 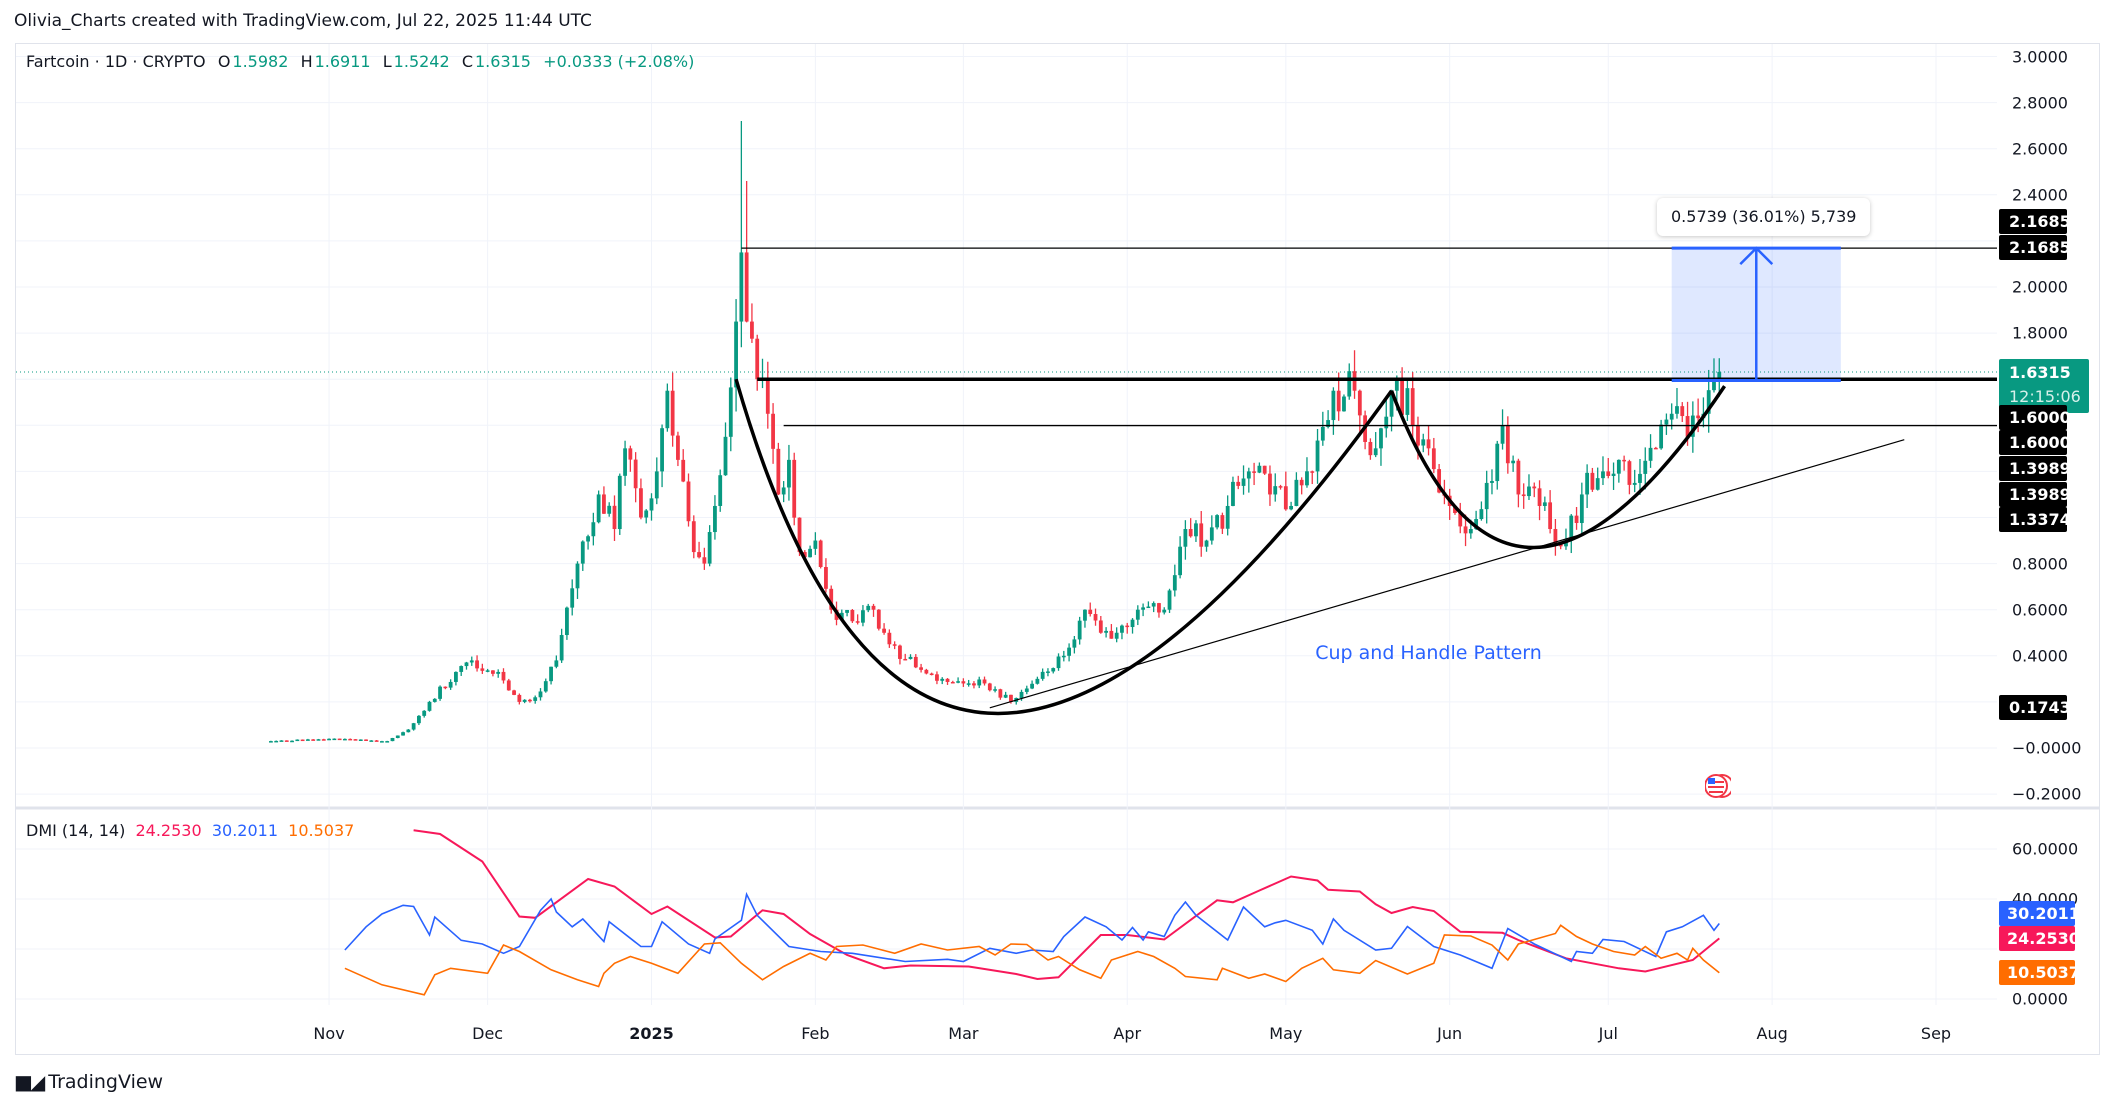 What do you see at coordinates (1764, 217) in the screenshot?
I see `measure-label: 0.5739 (36.01%) 5,739` at bounding box center [1764, 217].